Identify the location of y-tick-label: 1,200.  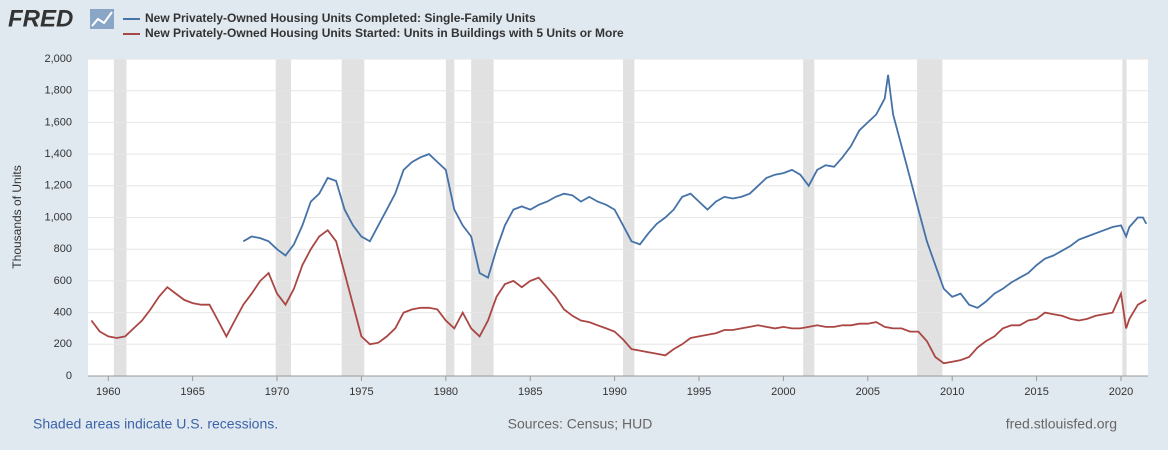
(58, 186).